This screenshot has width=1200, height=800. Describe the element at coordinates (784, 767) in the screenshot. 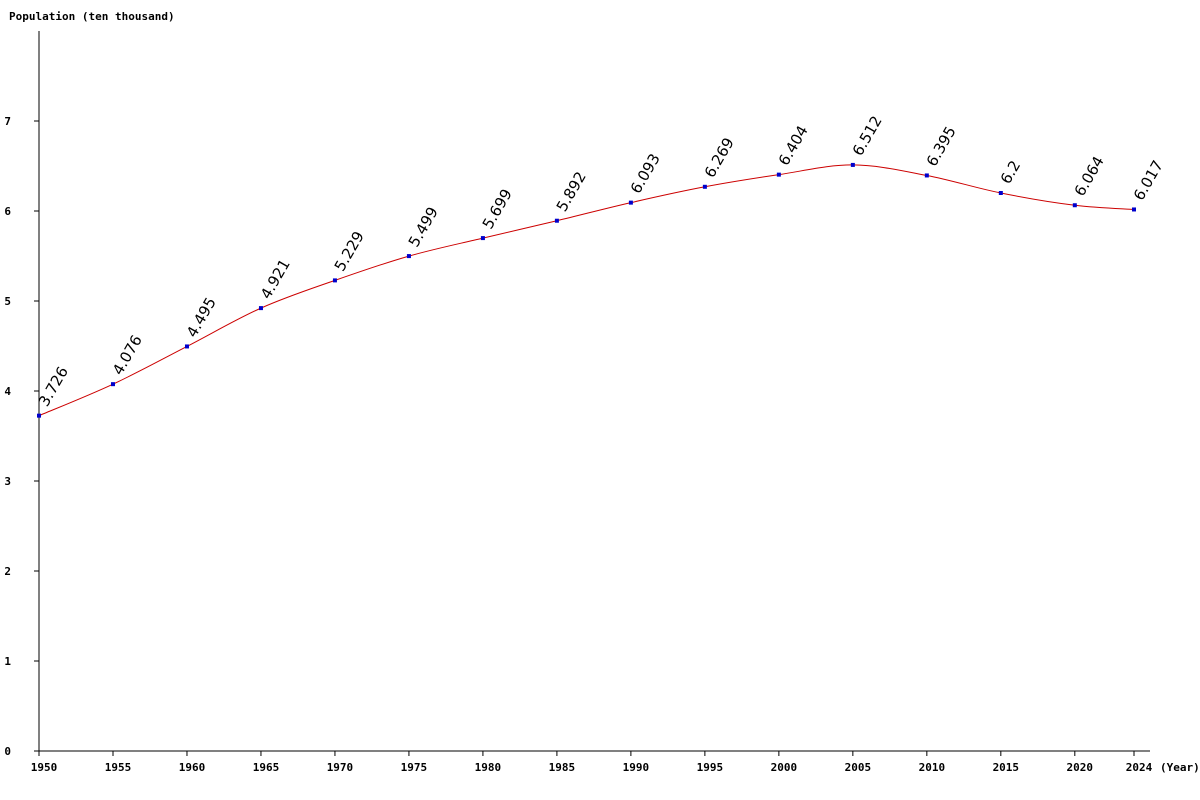

I see `x-tick-label: 2000` at that location.